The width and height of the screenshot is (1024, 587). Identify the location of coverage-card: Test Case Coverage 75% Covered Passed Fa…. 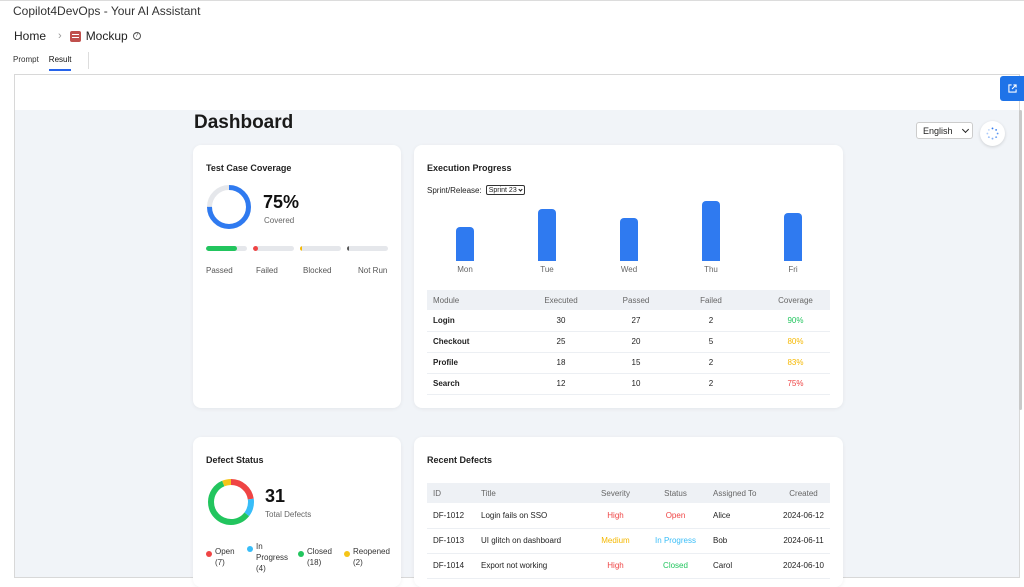
(297, 276).